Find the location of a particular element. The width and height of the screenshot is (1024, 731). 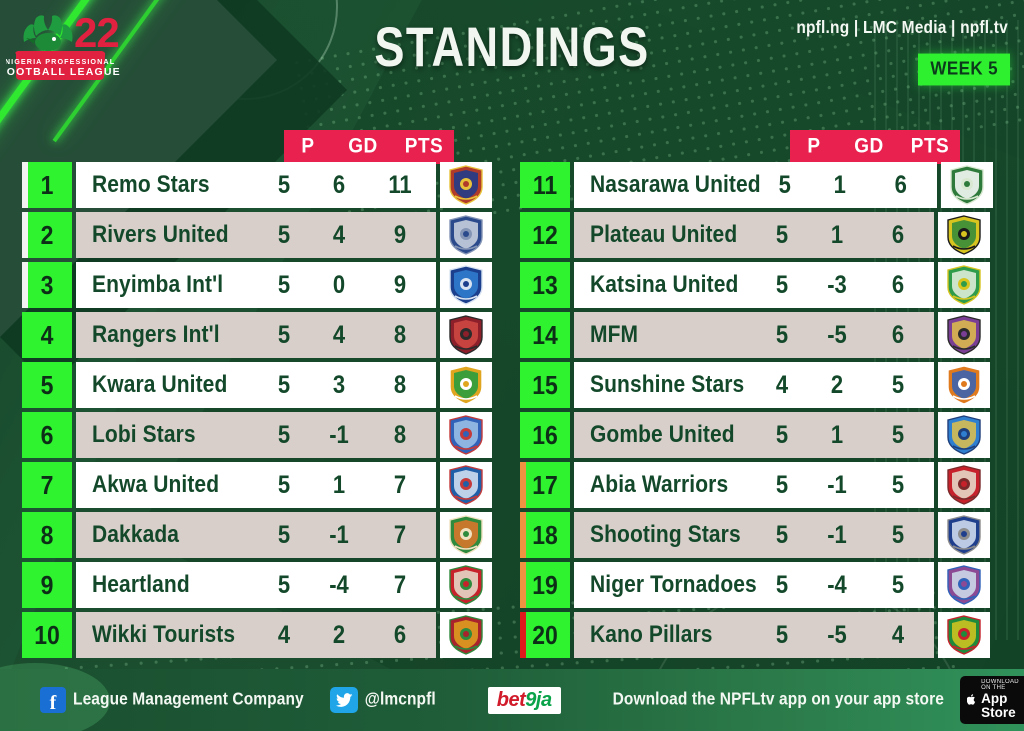

table-row: 18 Shooting Stars 5 -1 5 is located at coordinates (755, 535).